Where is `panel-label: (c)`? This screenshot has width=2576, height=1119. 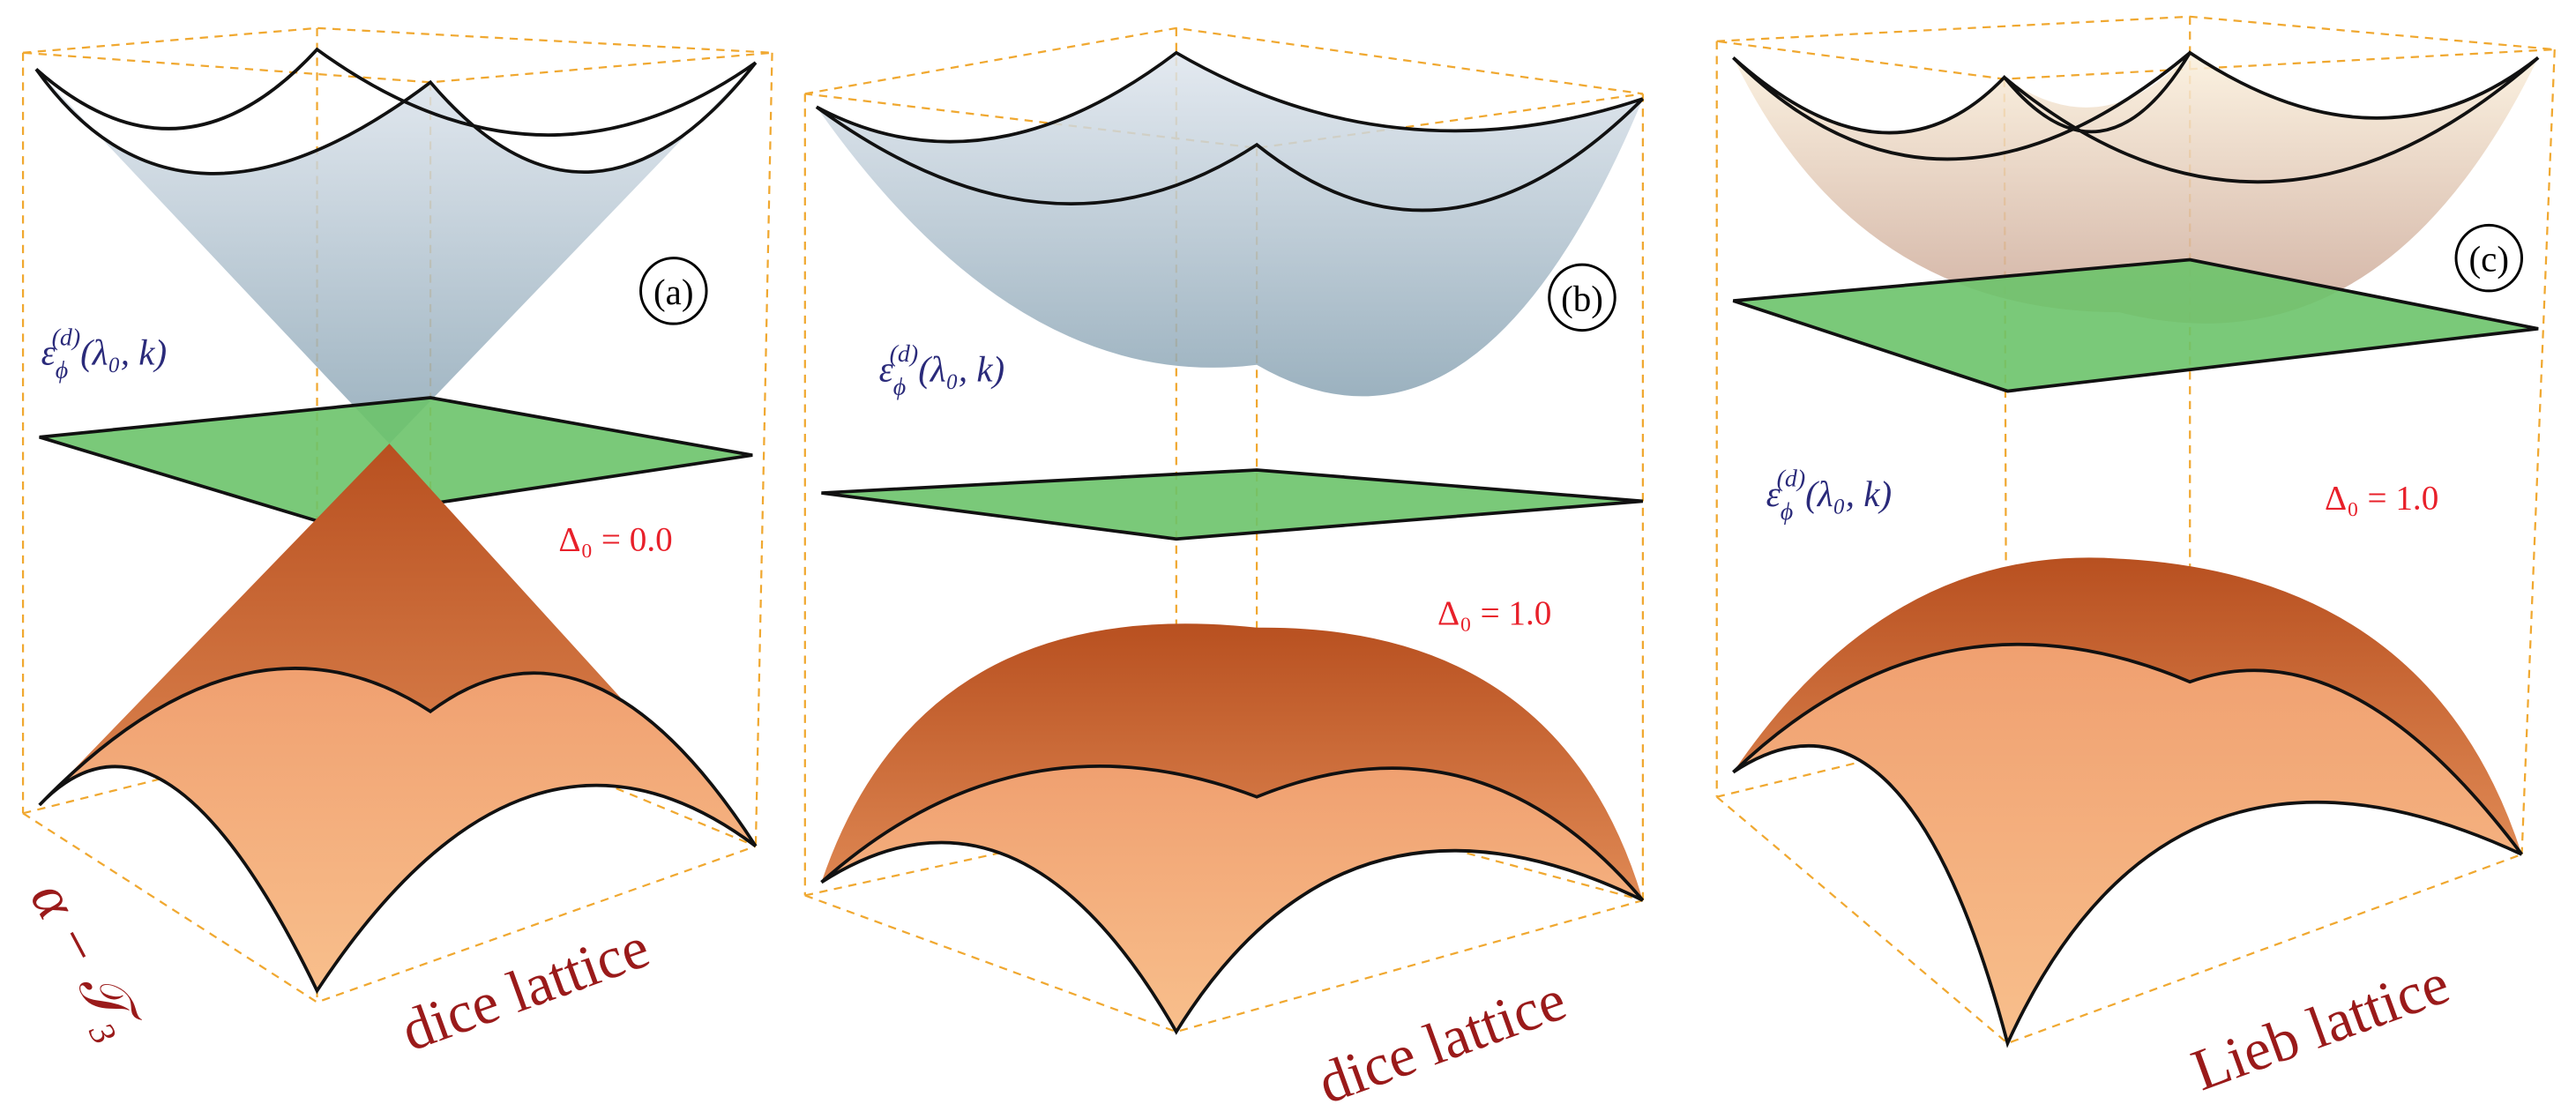
panel-label: (c) is located at coordinates (2489, 259).